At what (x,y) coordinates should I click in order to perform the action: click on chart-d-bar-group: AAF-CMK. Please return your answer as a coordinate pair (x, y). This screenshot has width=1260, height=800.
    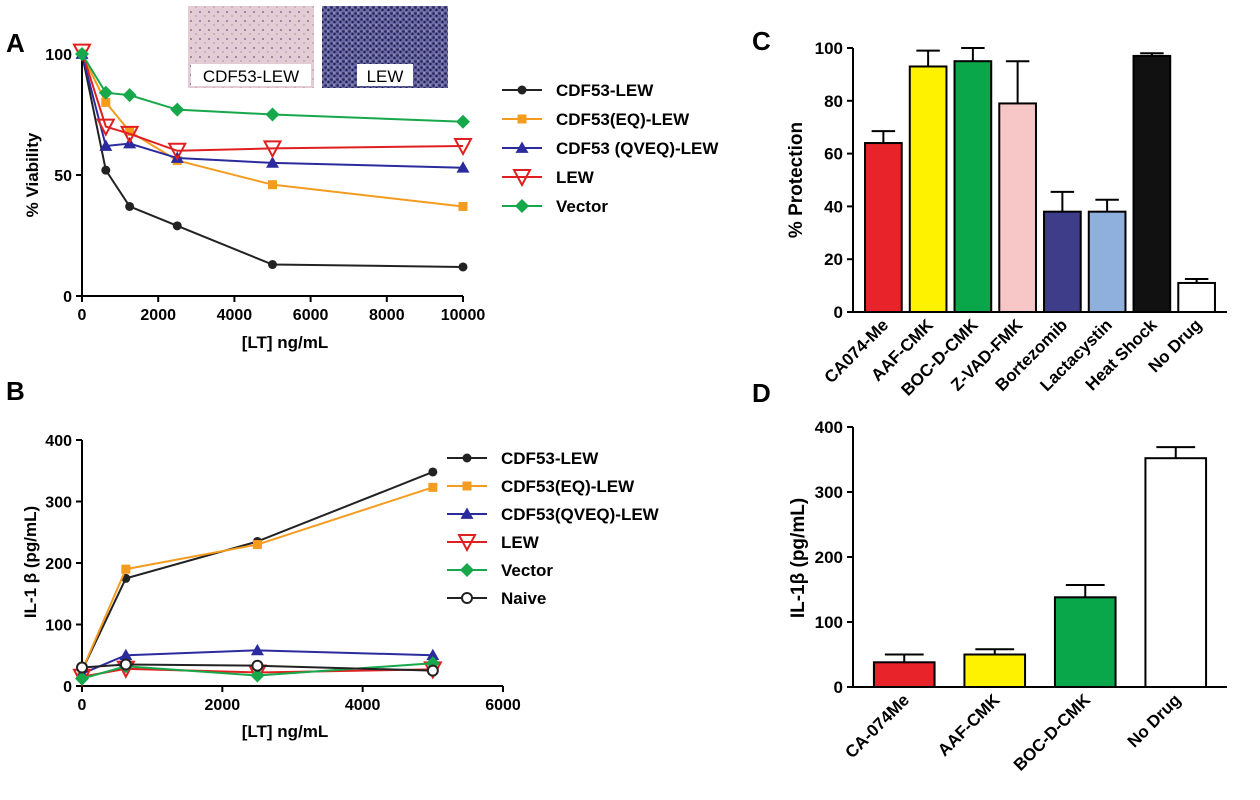
    Looking at the image, I should click on (980, 704).